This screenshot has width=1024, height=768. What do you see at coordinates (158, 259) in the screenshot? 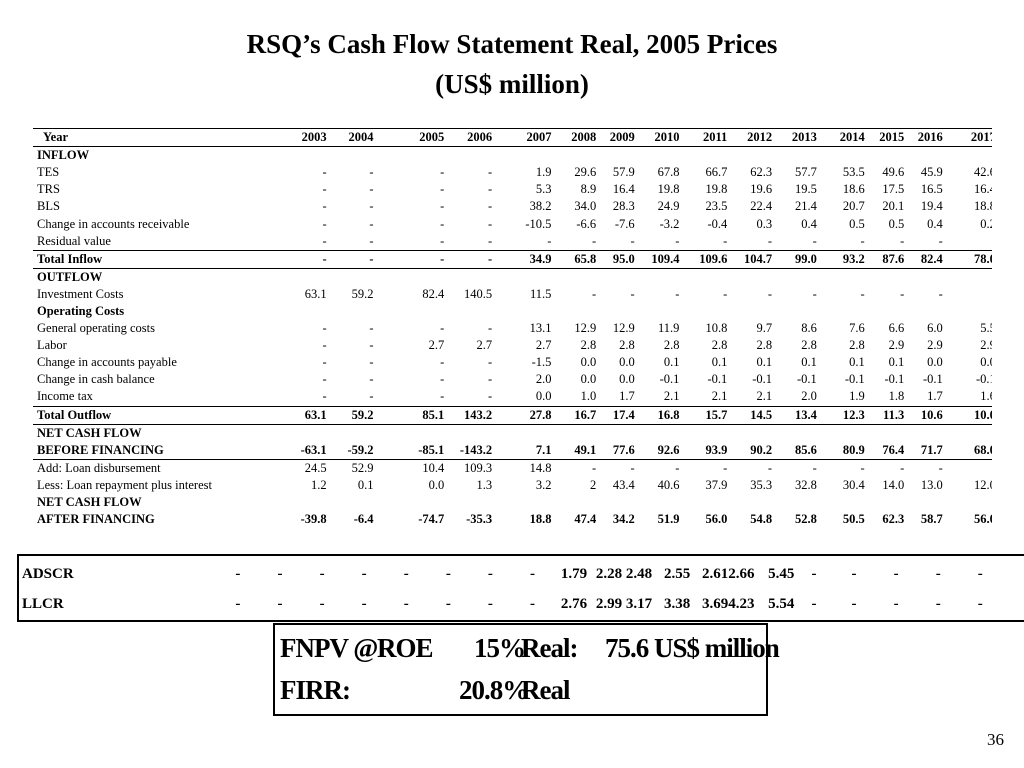
I see `row-label: Total Inflow` at bounding box center [158, 259].